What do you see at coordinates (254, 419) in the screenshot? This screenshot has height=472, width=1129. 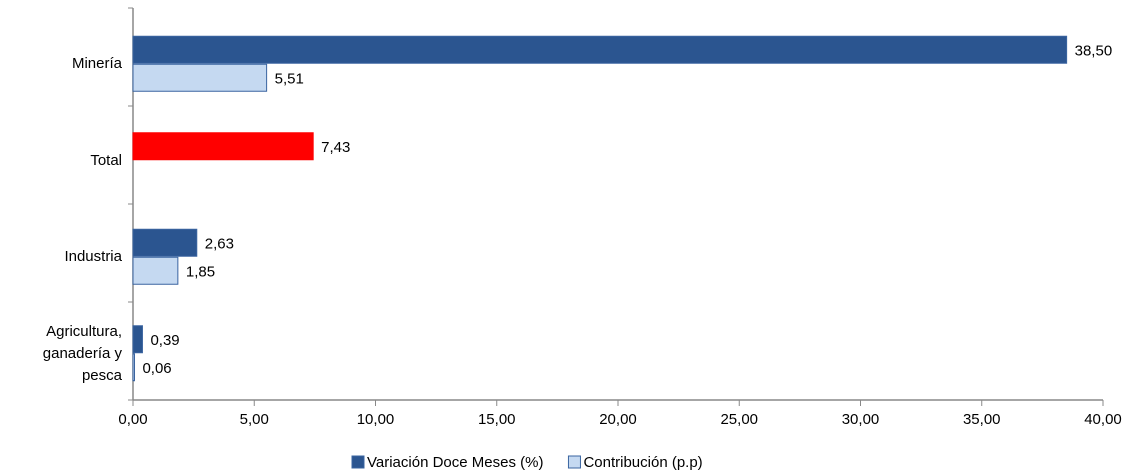 I see `x-tick-label: 5,00` at bounding box center [254, 419].